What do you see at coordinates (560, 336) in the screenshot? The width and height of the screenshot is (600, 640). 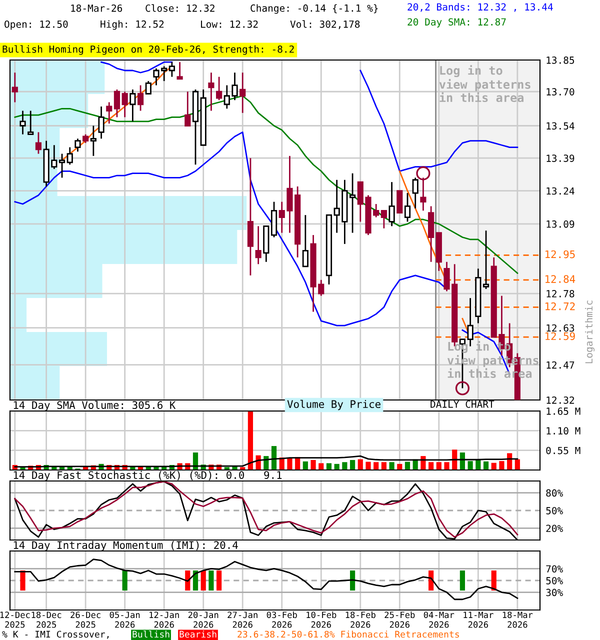 I see `ref-line-label: 12.59` at bounding box center [560, 336].